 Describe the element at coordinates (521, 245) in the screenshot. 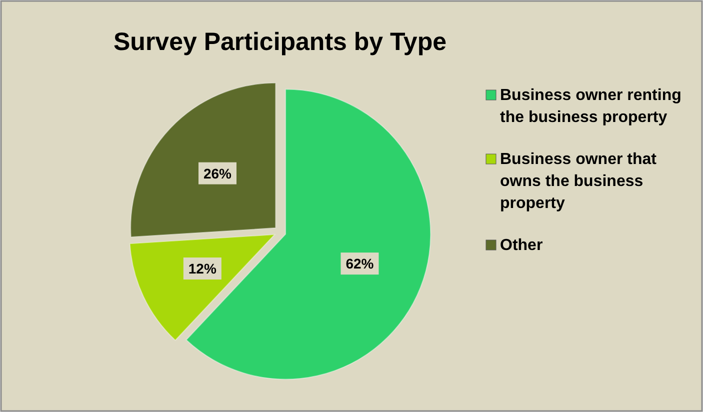

I see `legend-label: Other` at that location.